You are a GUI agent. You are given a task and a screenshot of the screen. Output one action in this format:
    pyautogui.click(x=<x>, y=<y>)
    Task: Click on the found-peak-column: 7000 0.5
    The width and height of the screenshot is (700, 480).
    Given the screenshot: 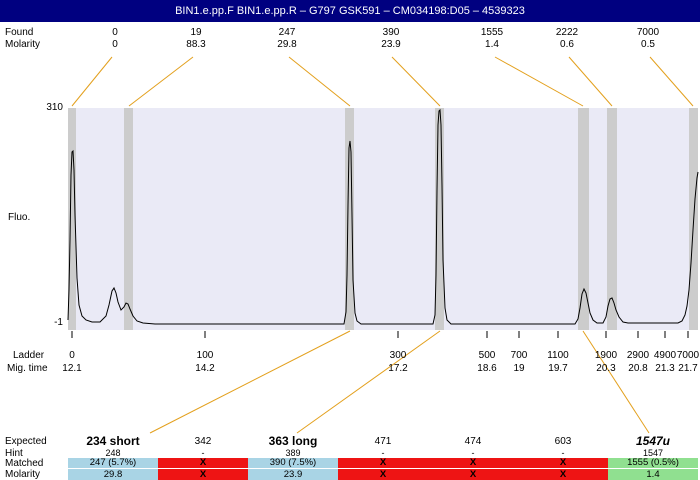 What is the action you would take?
    pyautogui.click(x=648, y=39)
    